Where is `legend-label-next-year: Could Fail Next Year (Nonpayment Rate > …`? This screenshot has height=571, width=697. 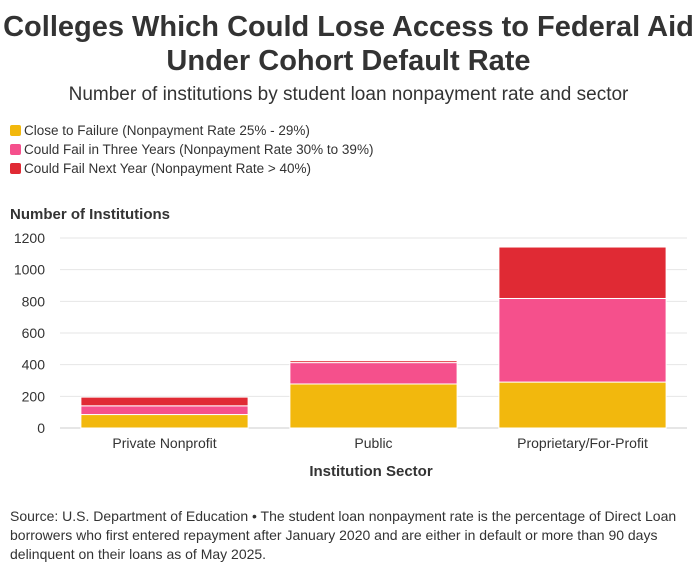 legend-label-next-year: Could Fail Next Year (Nonpayment Rate > … is located at coordinates (168, 168).